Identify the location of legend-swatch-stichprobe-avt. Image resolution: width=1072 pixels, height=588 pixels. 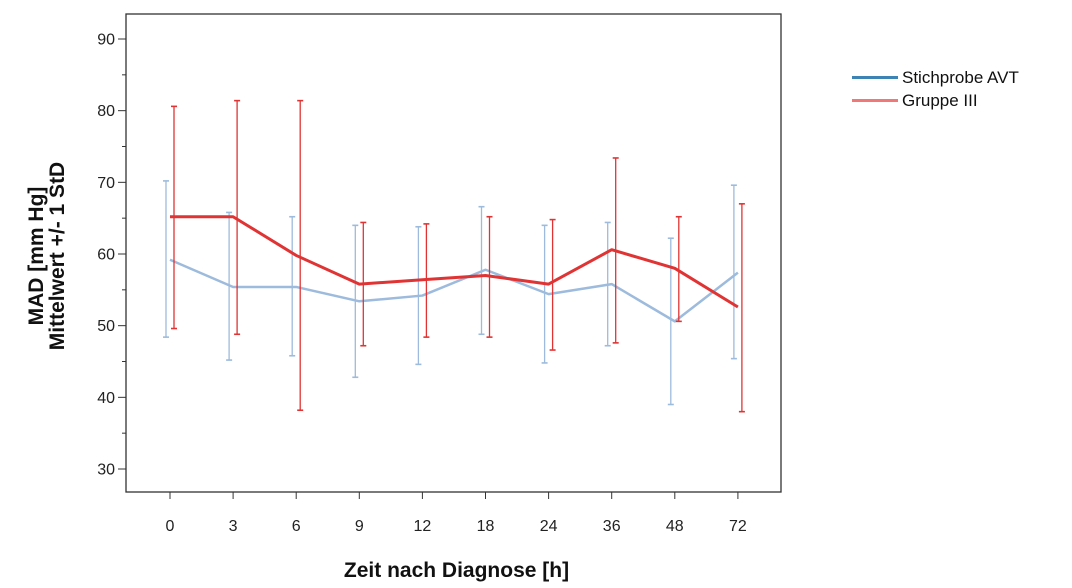
(875, 77).